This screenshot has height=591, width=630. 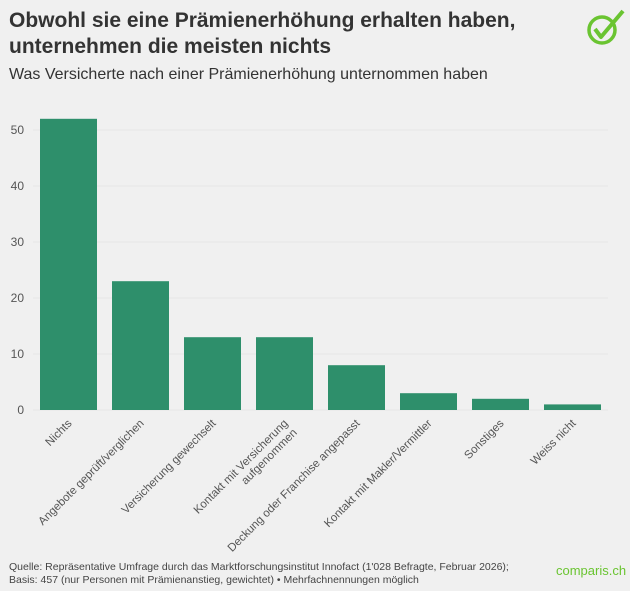 I want to click on x-tick-label: Nichts, so click(x=59, y=432).